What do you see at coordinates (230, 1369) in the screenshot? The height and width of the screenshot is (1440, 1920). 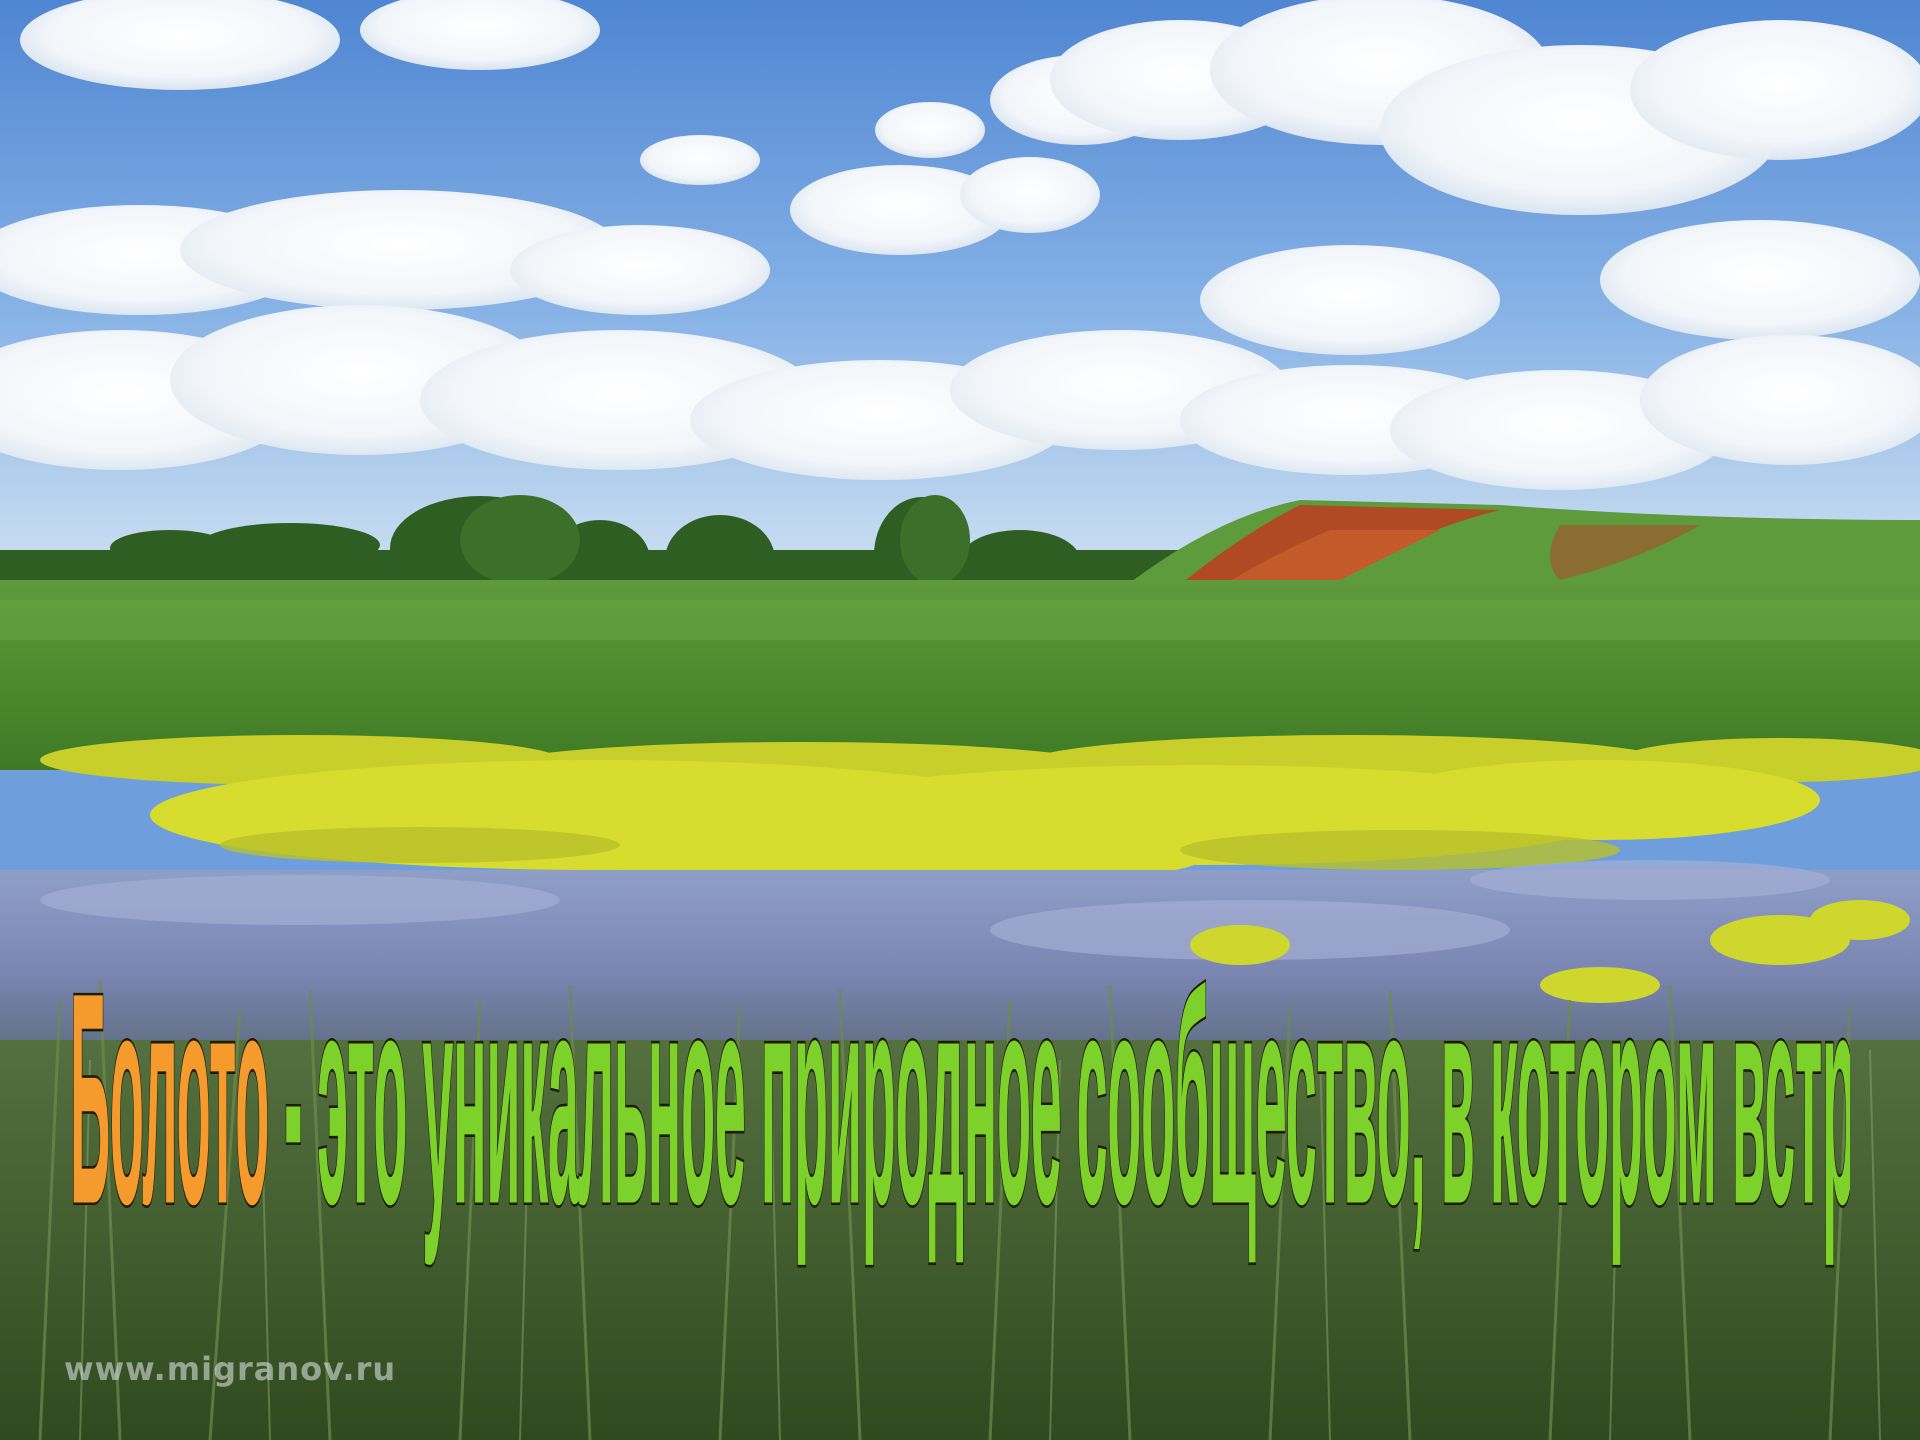 I see `watermark-text: www.migranov.ru` at bounding box center [230, 1369].